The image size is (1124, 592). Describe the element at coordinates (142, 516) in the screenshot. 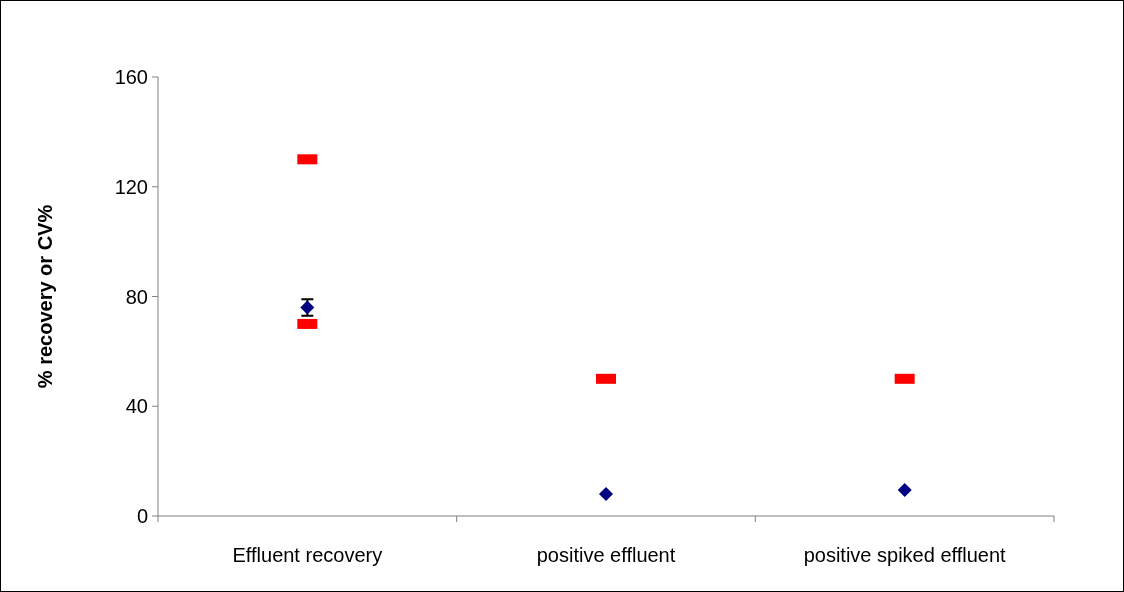

I see `y-tick-label: 0` at that location.